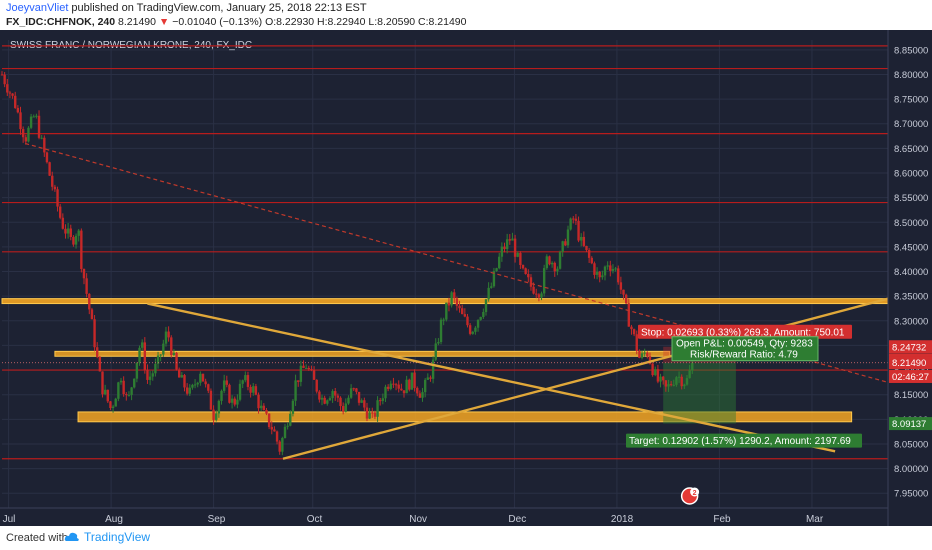  I want to click on y-tick-label: 8.65000, so click(911, 149).